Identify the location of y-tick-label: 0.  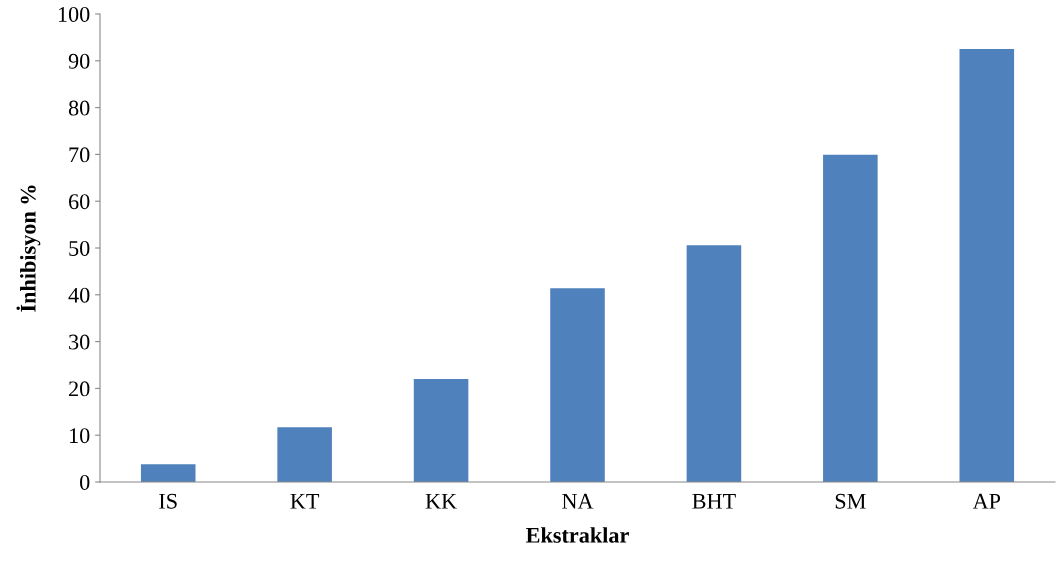
(85, 482).